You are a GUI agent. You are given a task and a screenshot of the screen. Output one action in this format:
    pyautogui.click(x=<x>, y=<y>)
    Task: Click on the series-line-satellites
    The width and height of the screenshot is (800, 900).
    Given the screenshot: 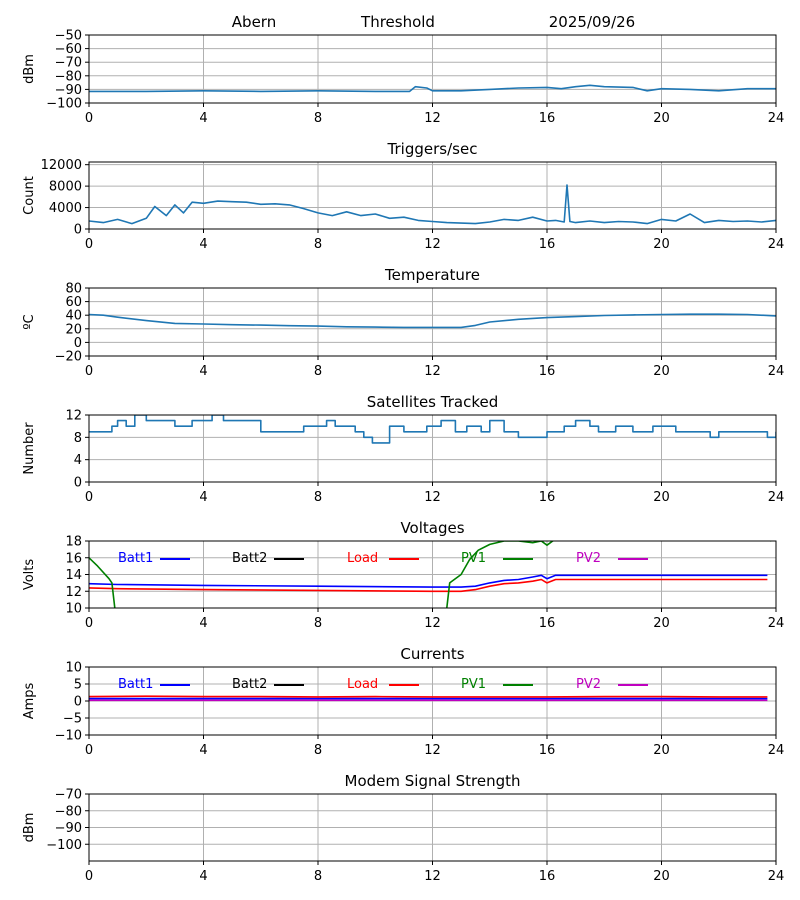 What is the action you would take?
    pyautogui.click(x=432, y=429)
    